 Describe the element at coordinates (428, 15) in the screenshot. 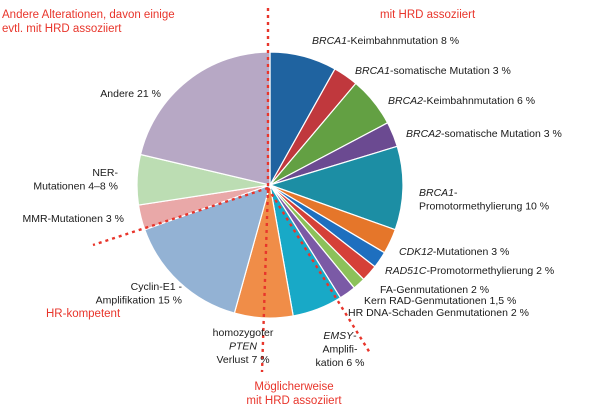

I see `category-label-2: mit HRD assoziiert` at that location.